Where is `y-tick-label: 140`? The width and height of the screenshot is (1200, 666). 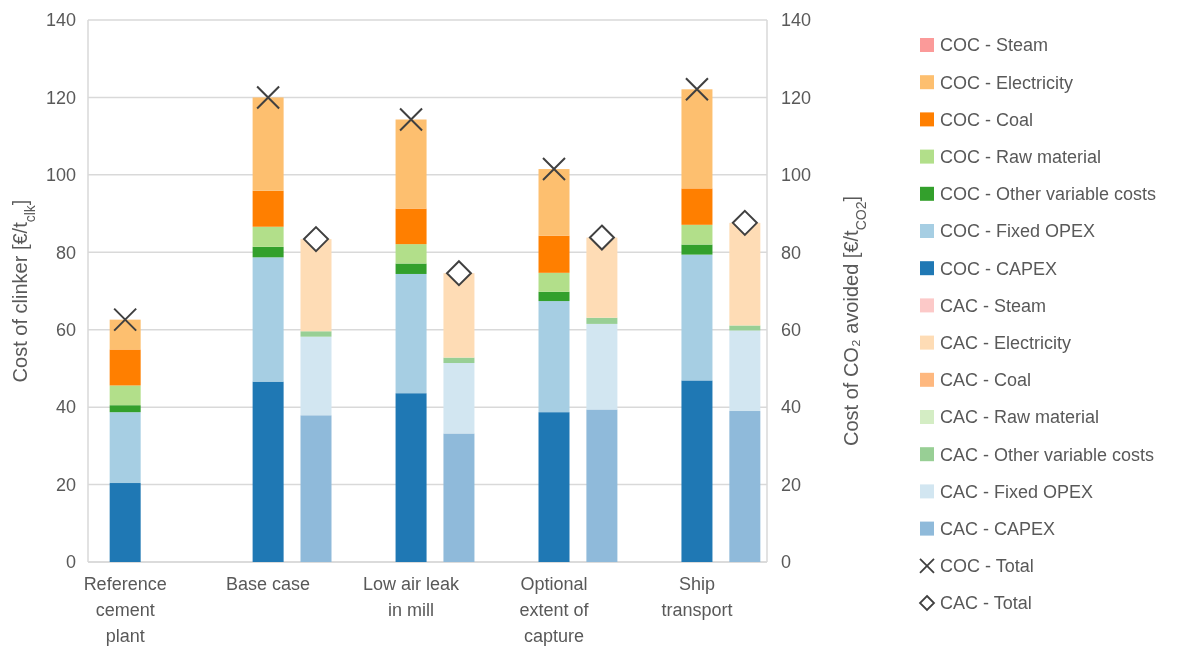
y-tick-label: 140 is located at coordinates (60, 20).